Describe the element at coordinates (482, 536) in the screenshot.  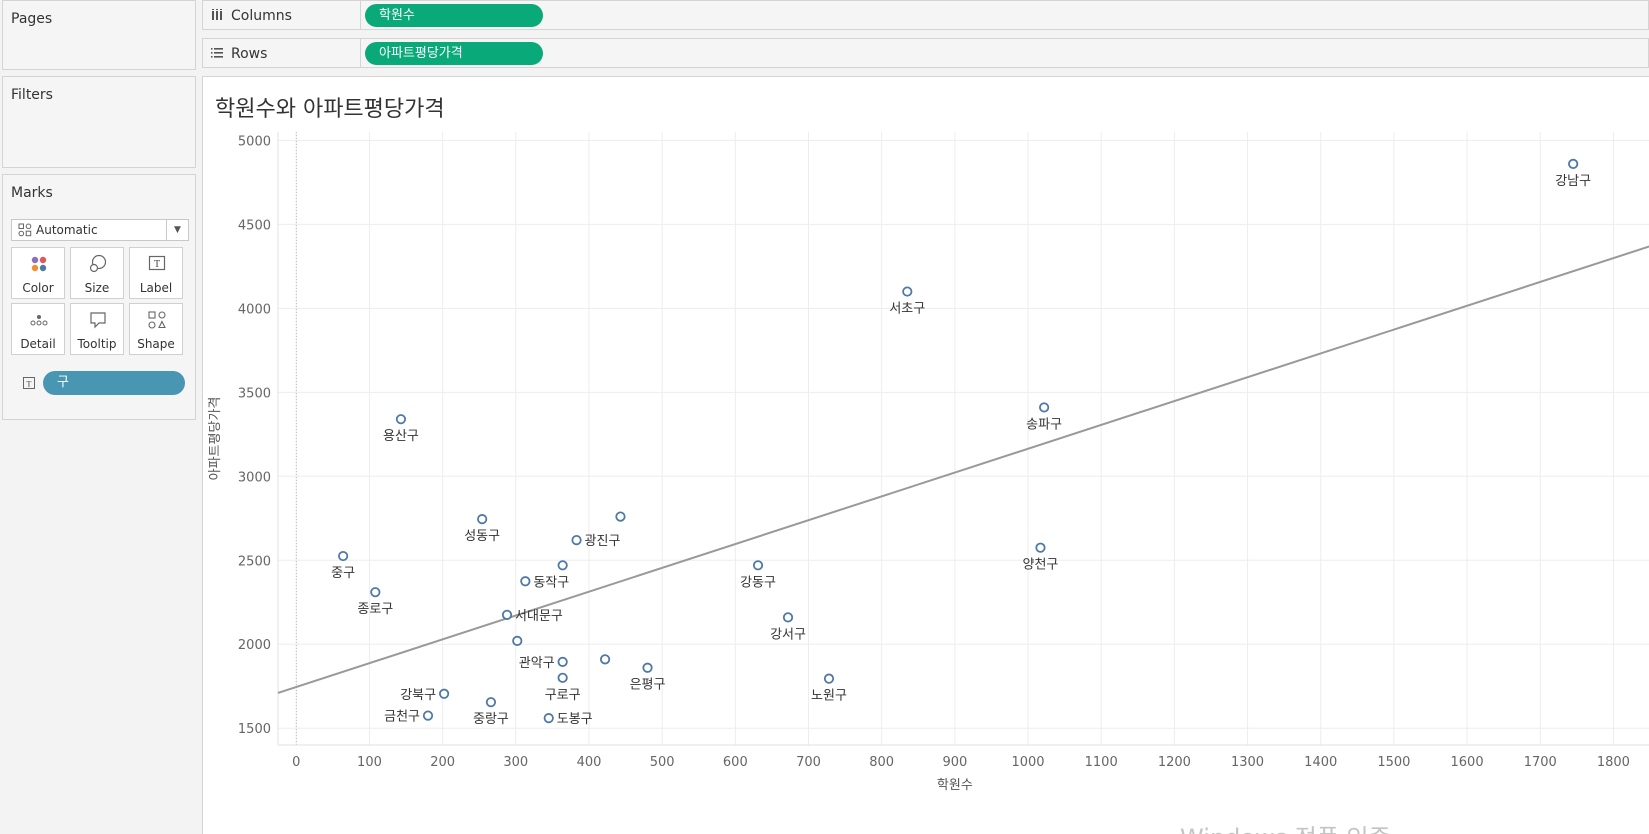
I see `point-label: 성동구` at that location.